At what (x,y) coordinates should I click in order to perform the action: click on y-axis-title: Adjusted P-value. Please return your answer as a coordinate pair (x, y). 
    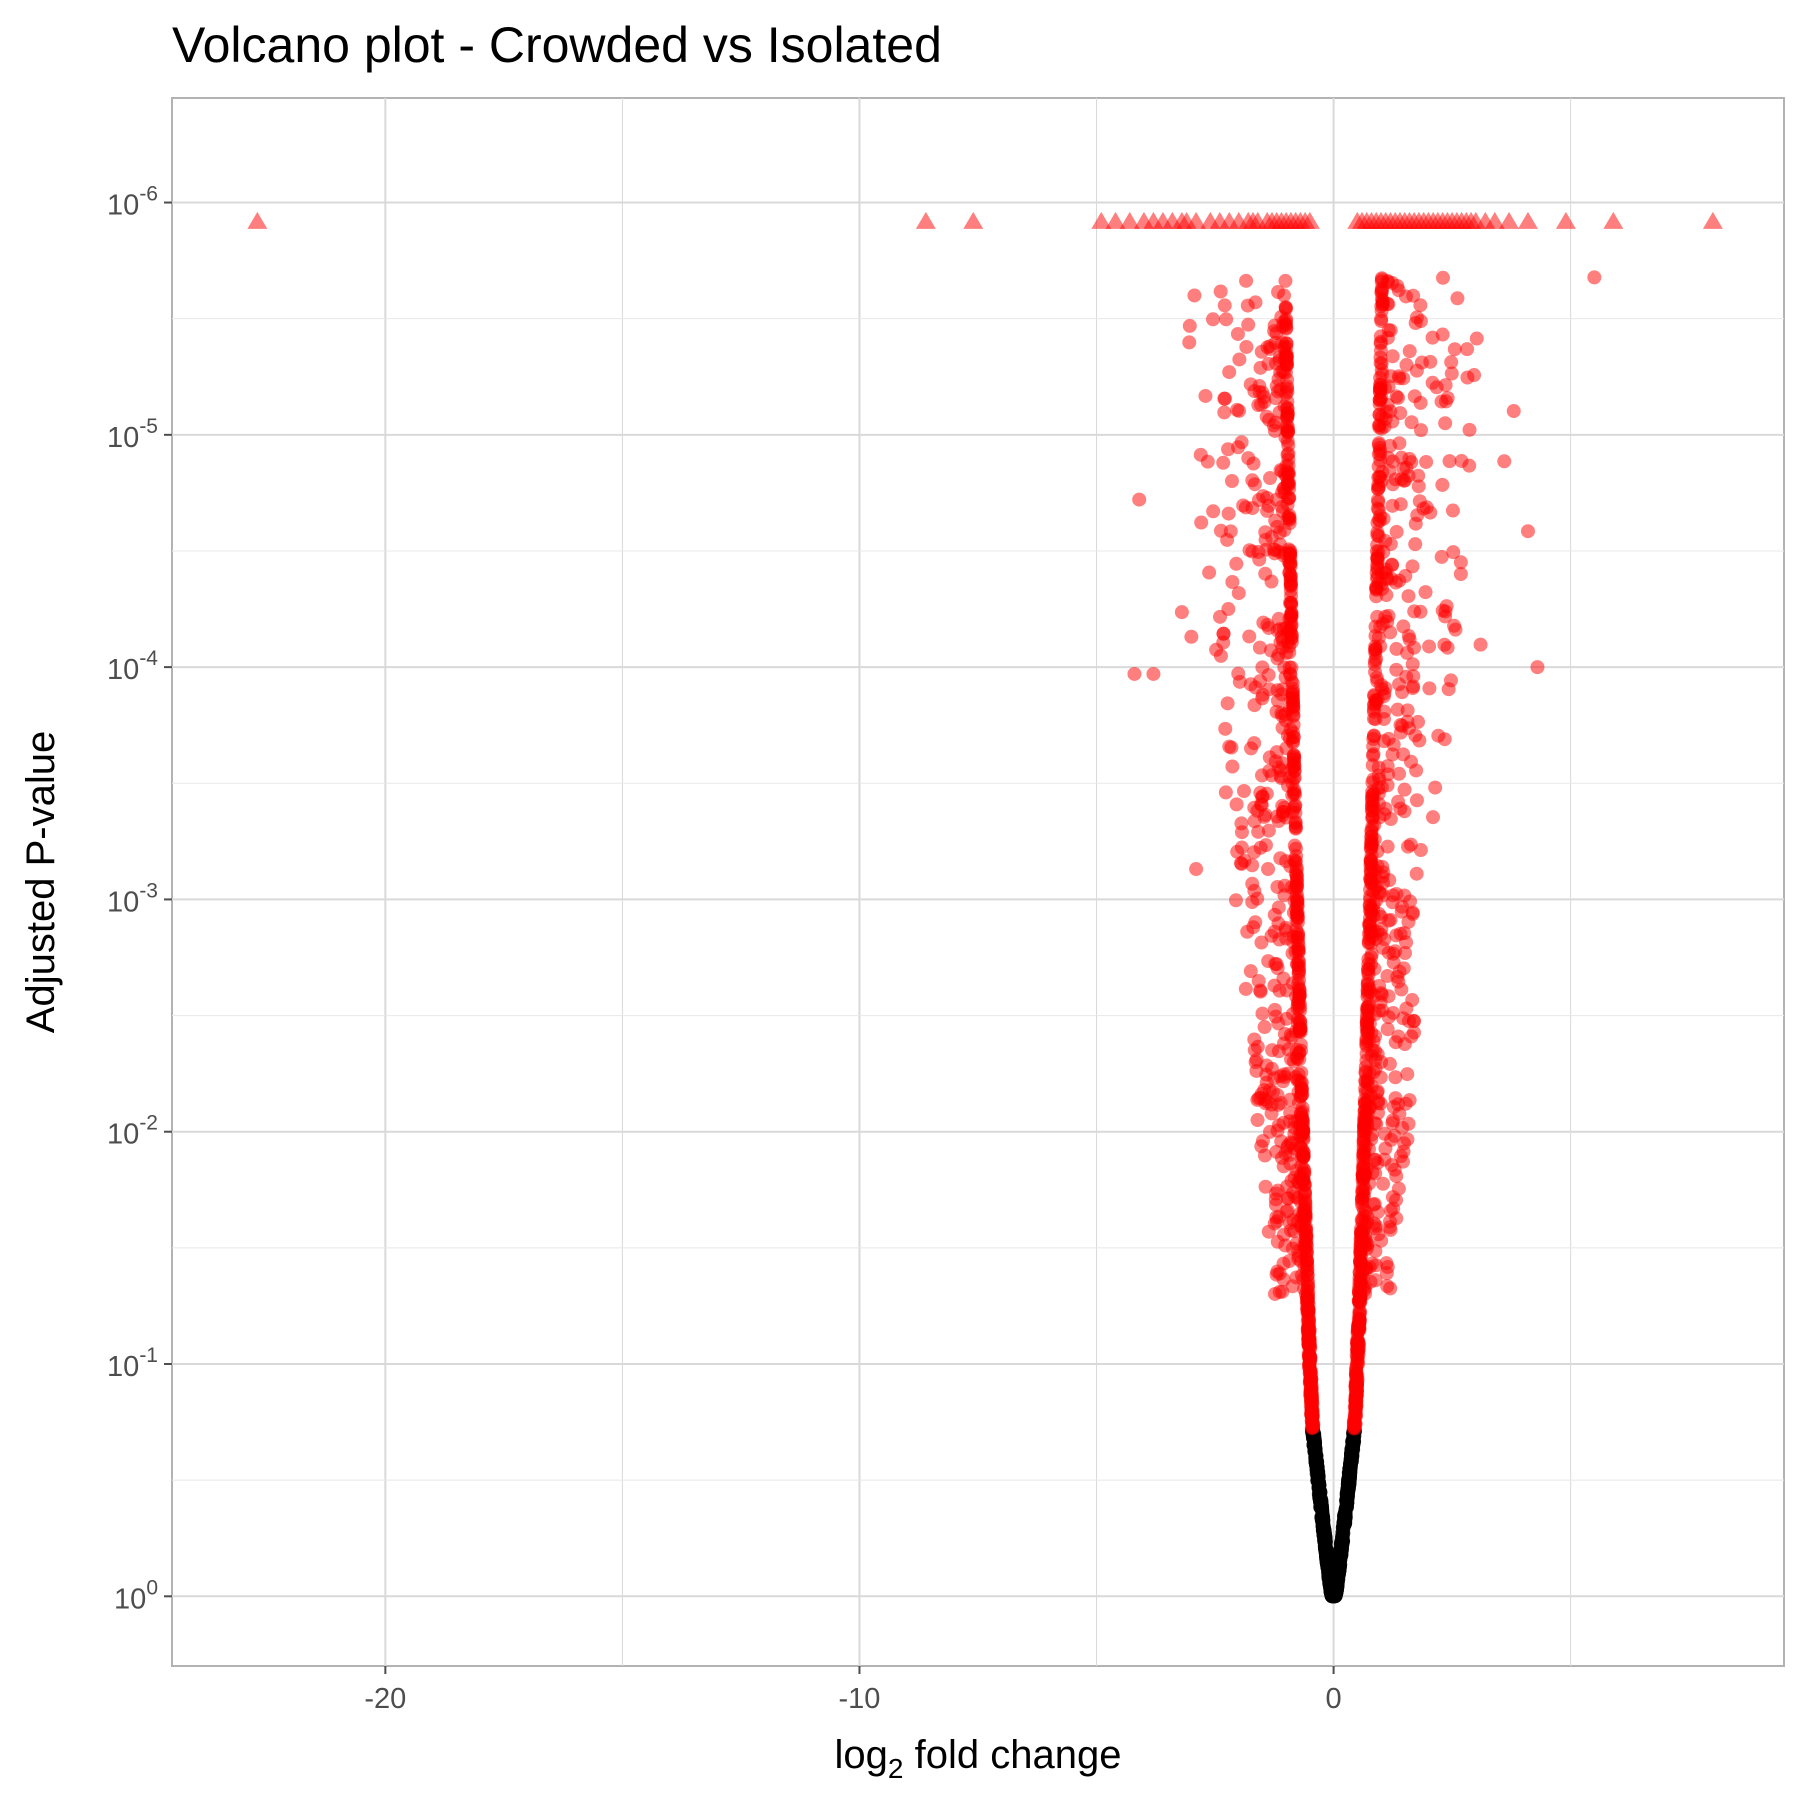
    Looking at the image, I should click on (41, 882).